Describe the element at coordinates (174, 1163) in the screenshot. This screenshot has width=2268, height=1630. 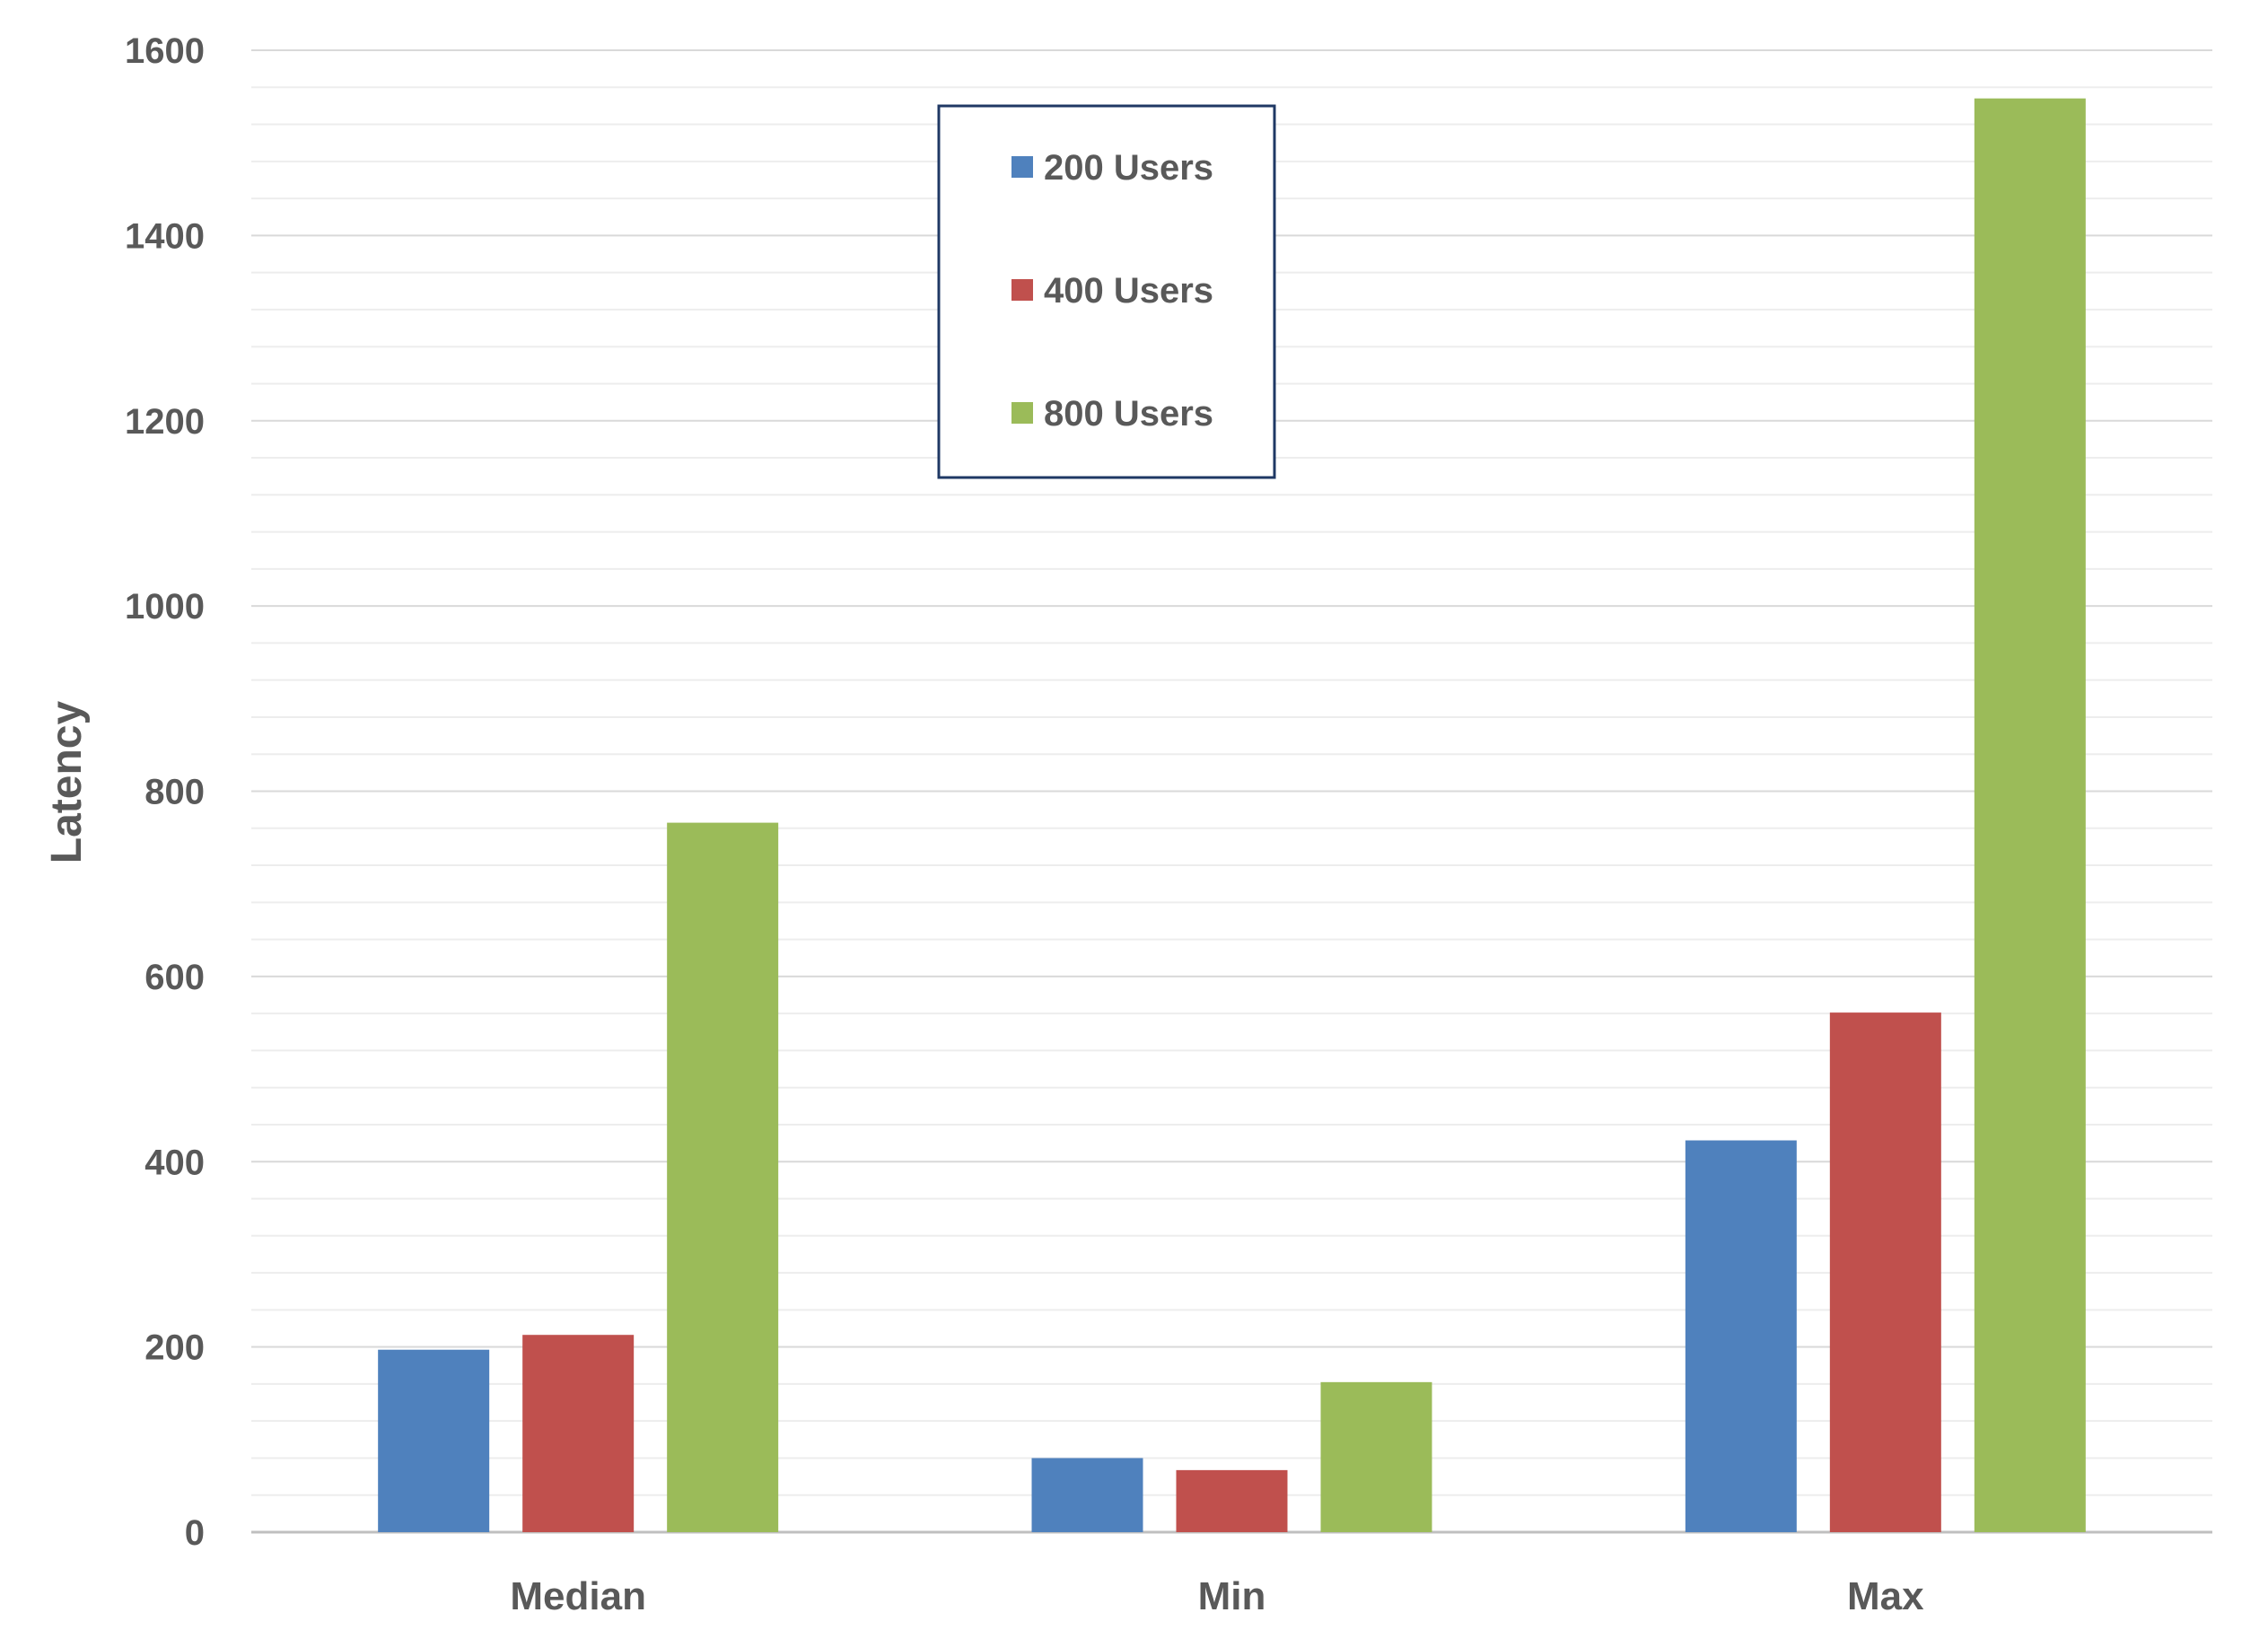
I see `y-tick-label: 400` at that location.